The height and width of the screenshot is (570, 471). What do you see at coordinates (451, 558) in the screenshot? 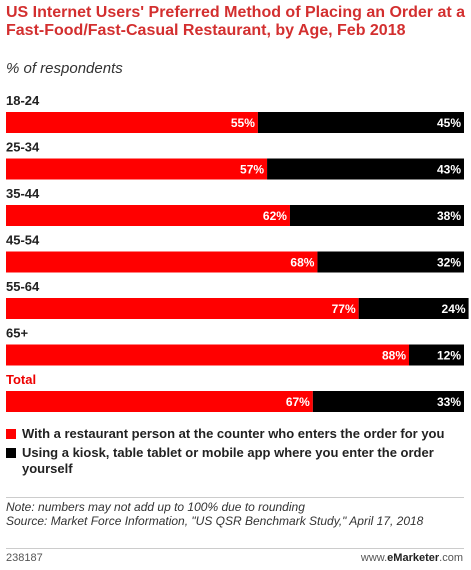
I see `brand-suffix: .com` at bounding box center [451, 558].